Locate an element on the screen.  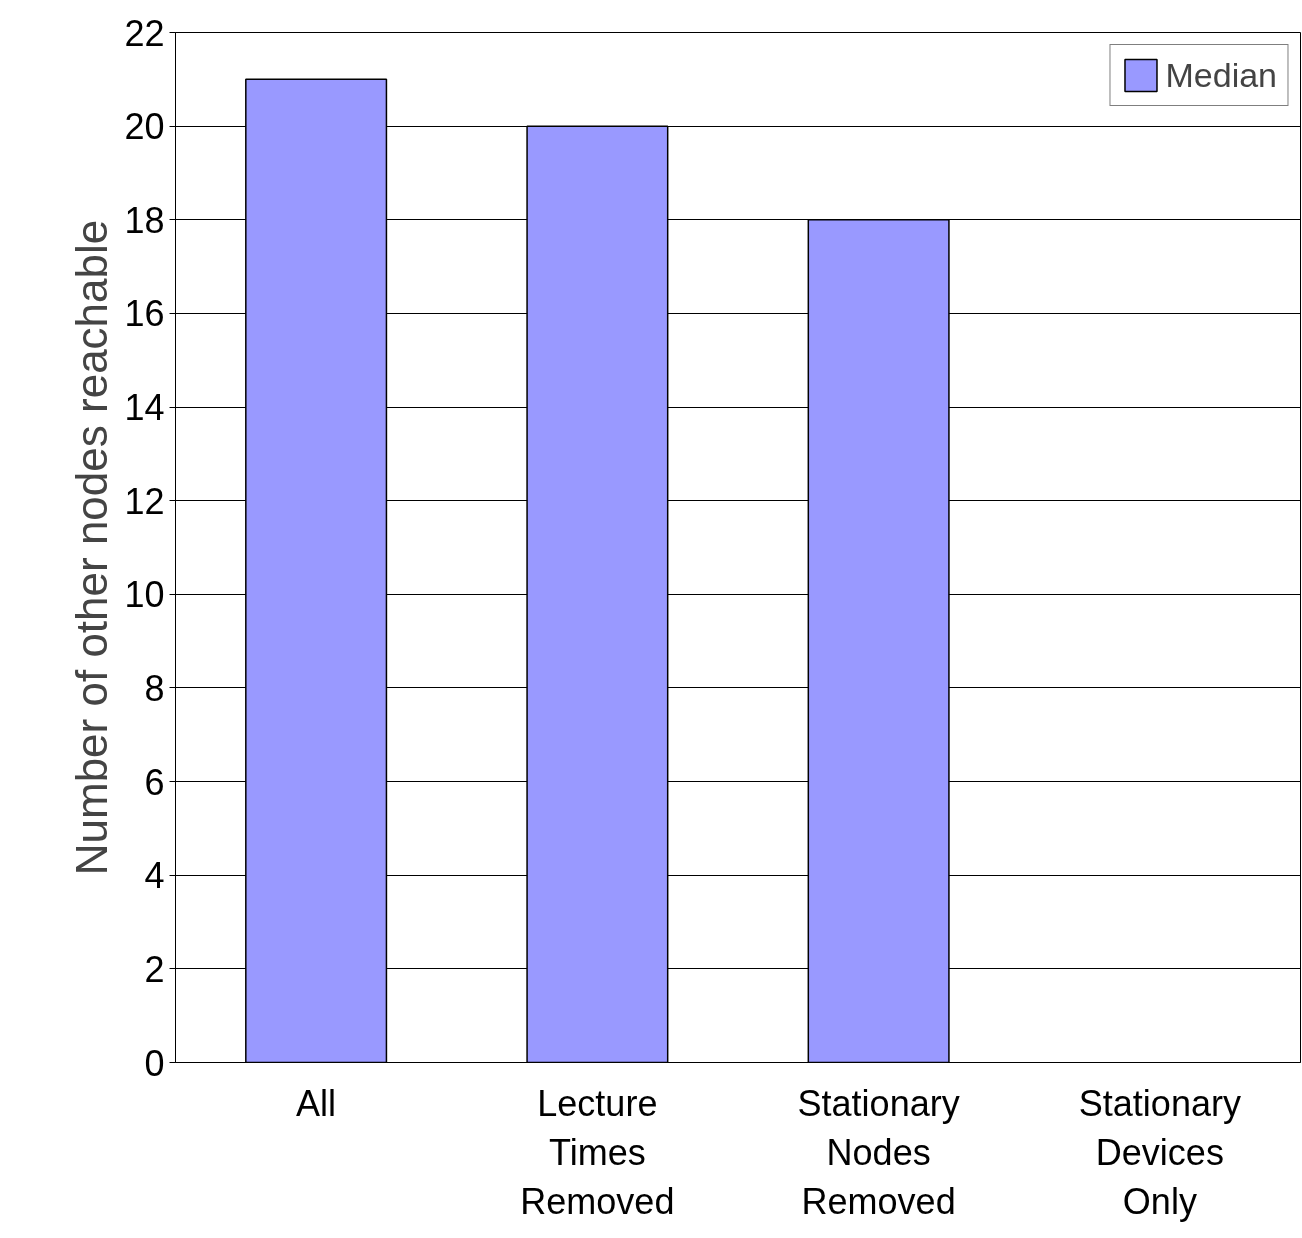
y-axis-title: Number of other nodes reachable is located at coordinates (92, 547).